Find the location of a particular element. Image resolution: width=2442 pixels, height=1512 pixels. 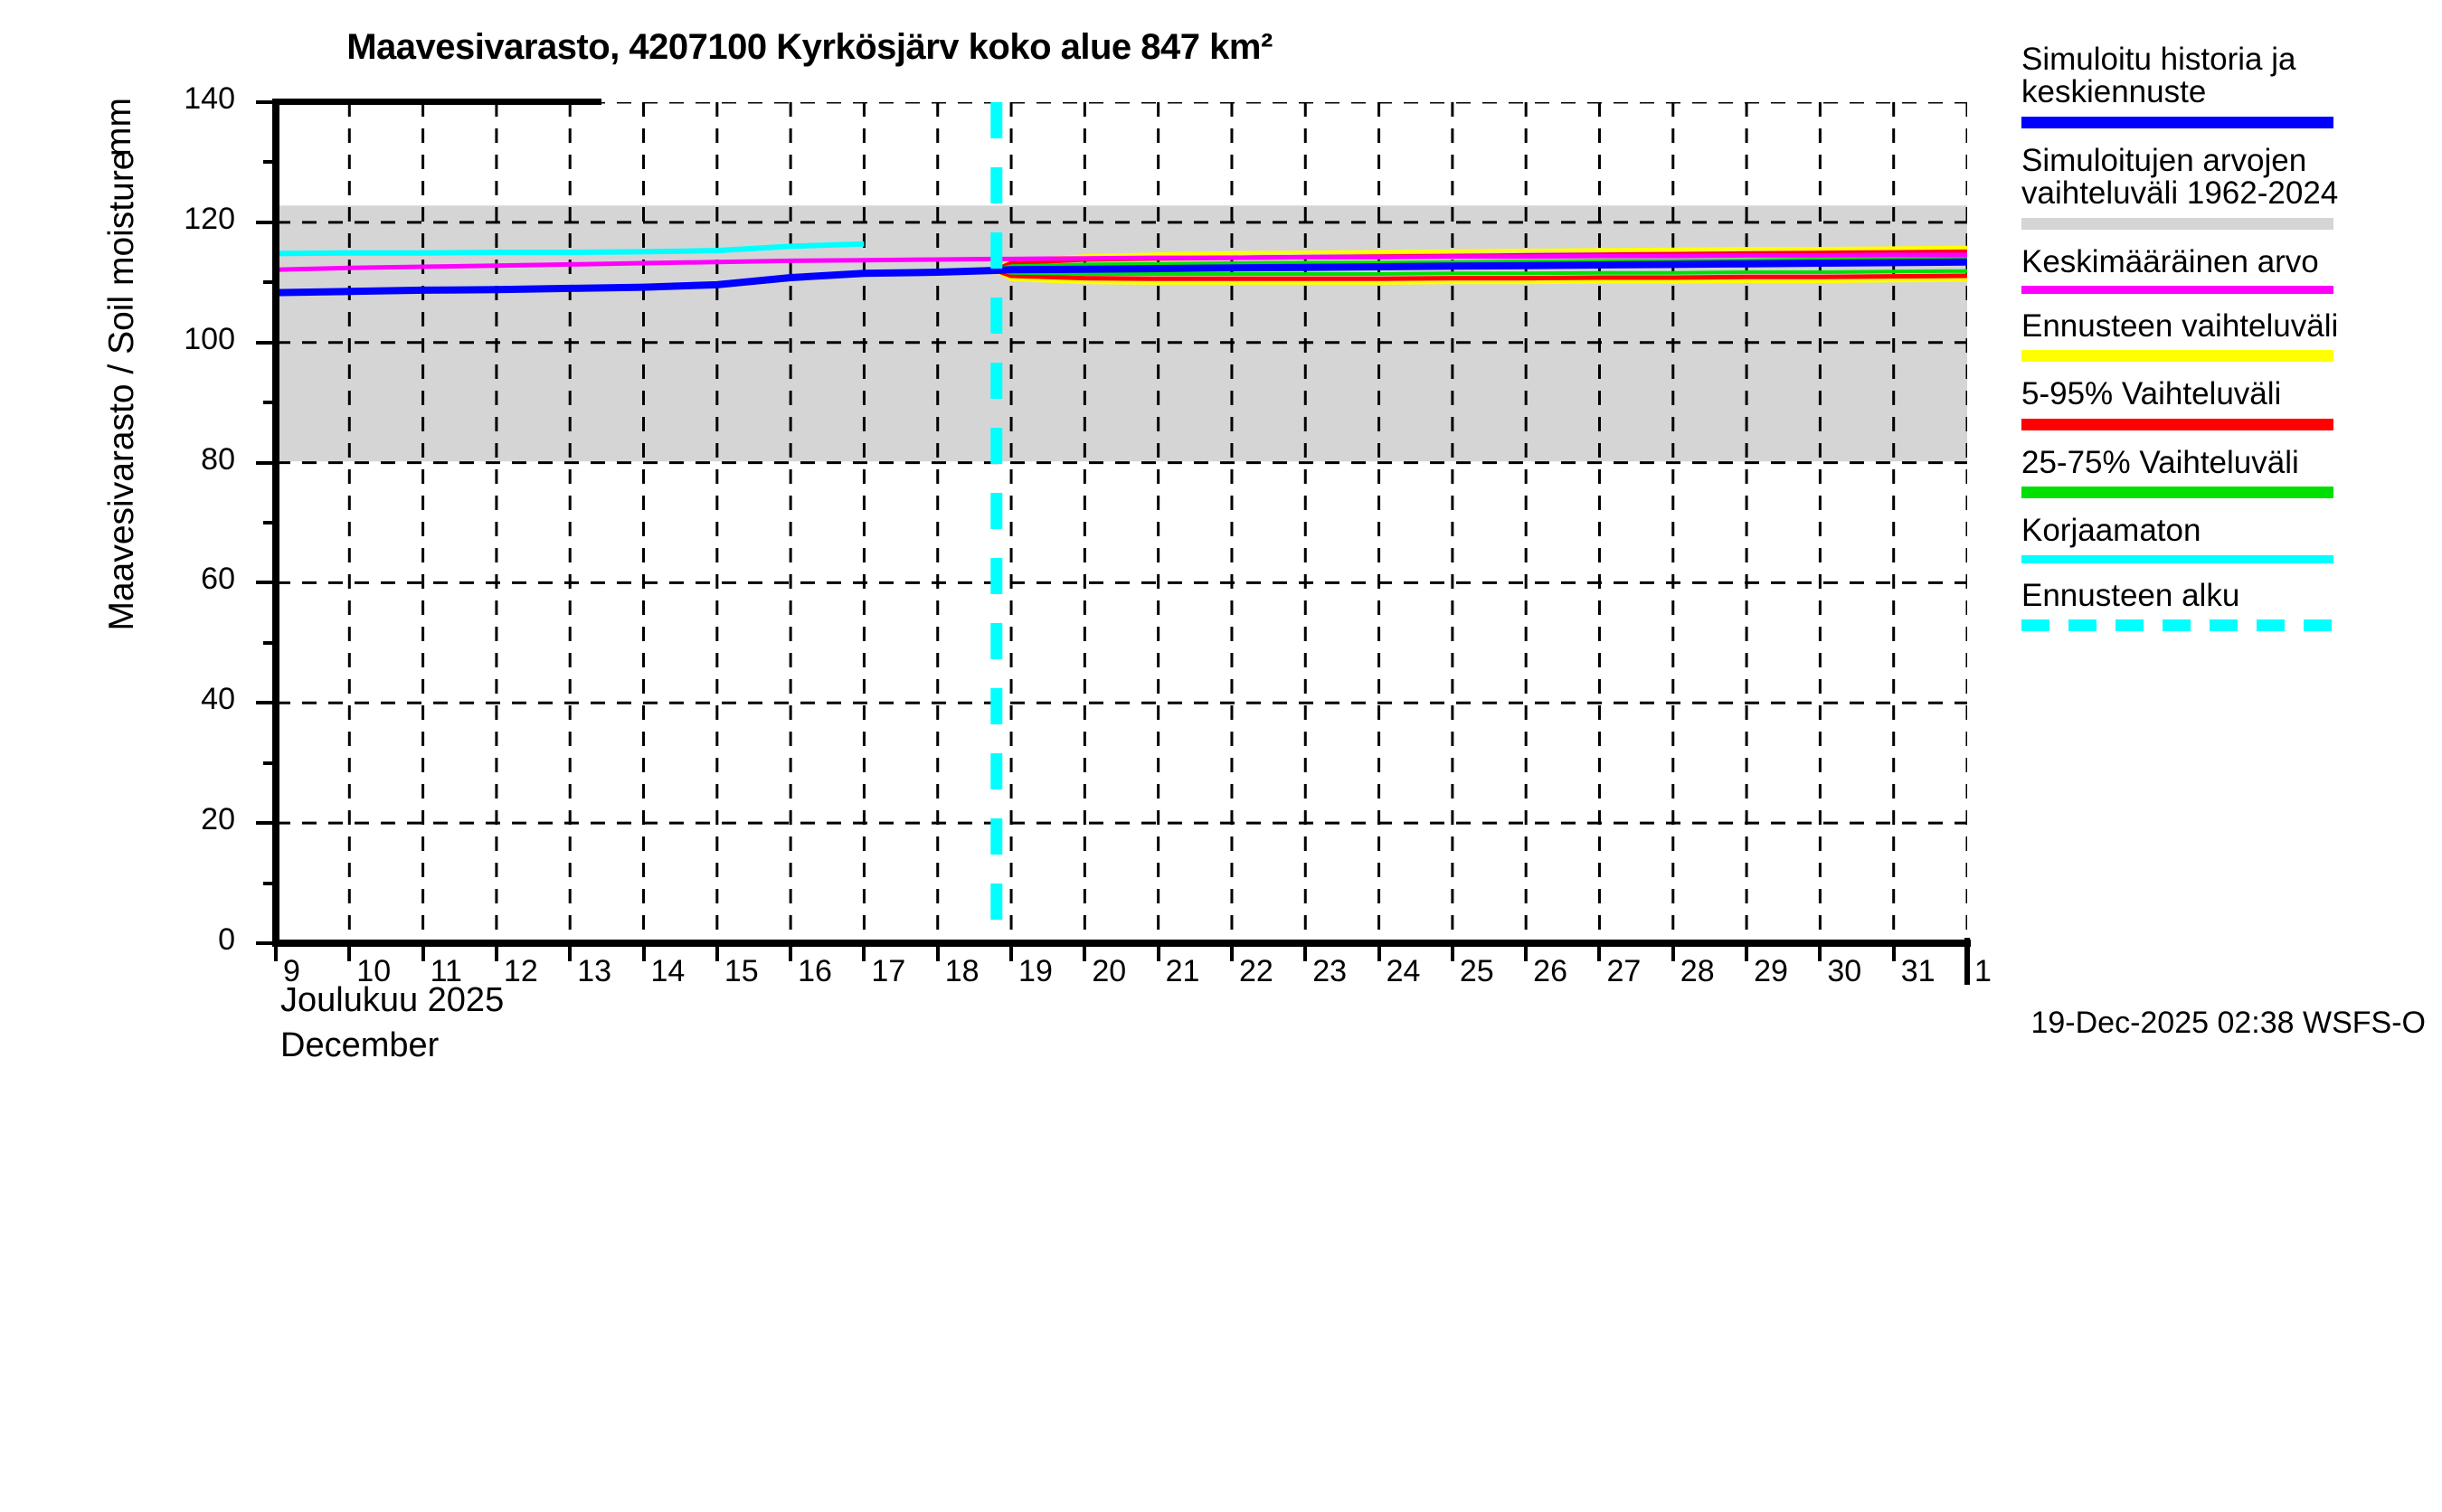

x-tick-label: 19 is located at coordinates (1035, 971).